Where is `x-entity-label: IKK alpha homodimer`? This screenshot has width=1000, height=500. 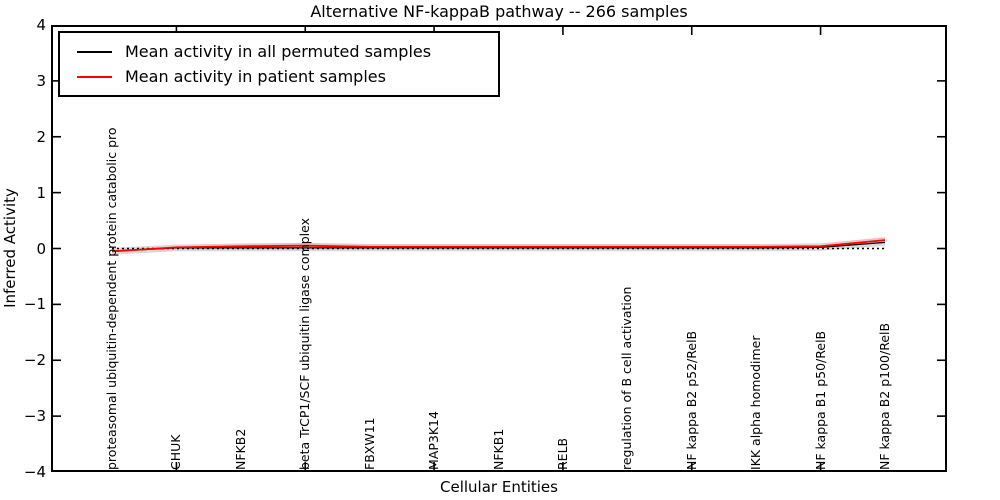 x-entity-label: IKK alpha homodimer is located at coordinates (756, 403).